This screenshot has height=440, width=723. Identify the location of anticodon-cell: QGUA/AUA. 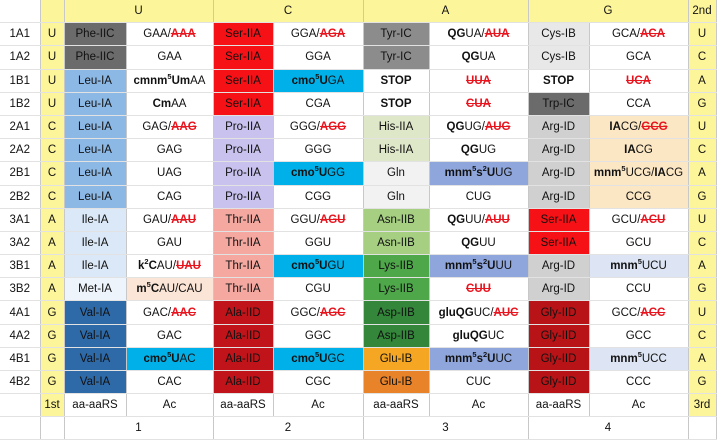
(479, 34).